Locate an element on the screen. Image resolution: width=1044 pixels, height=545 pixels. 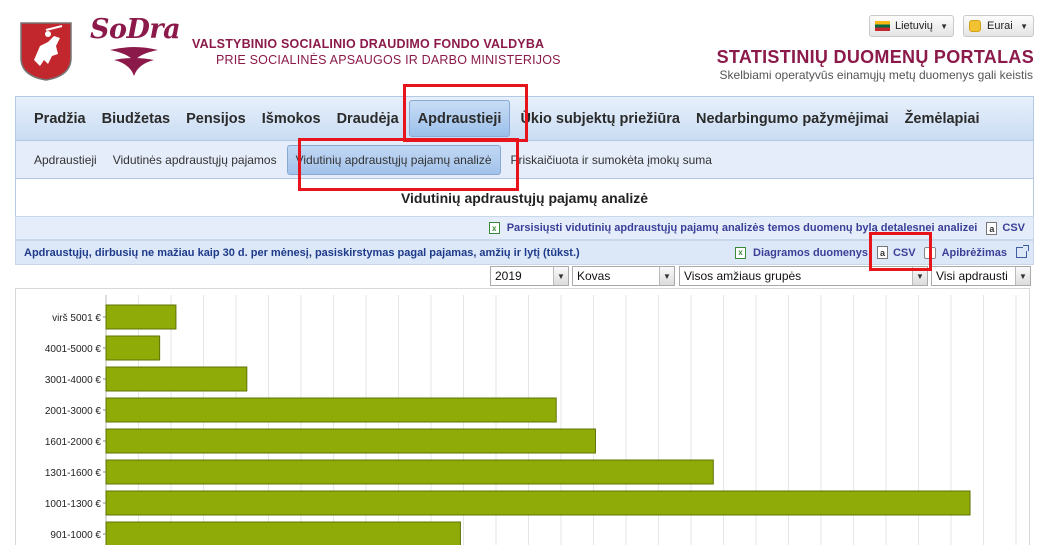
currency-icon is located at coordinates (975, 26).